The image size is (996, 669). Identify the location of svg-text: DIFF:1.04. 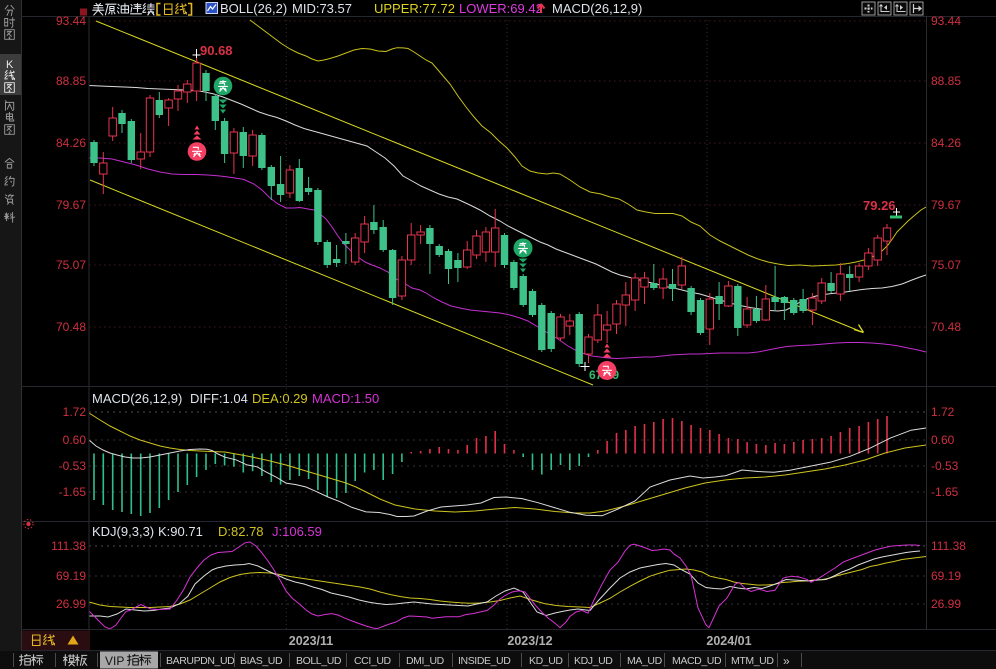
(219, 398).